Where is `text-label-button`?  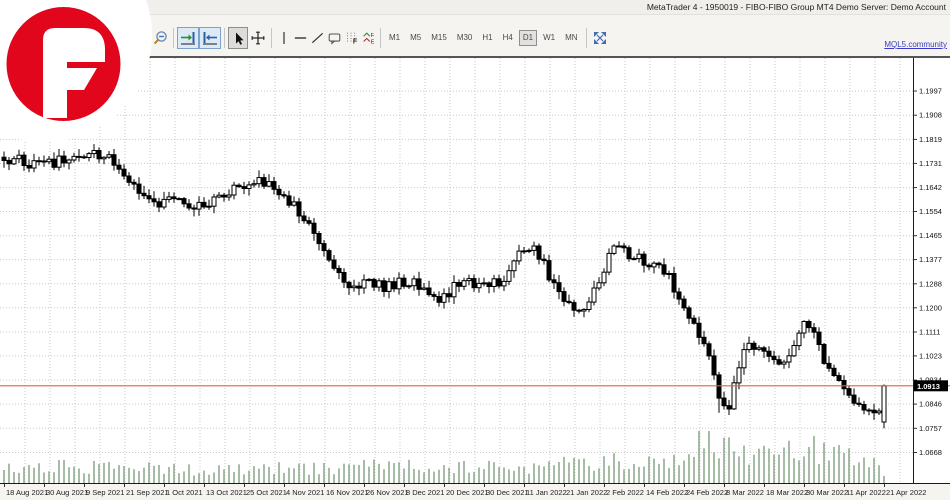
text-label-button is located at coordinates (334, 38).